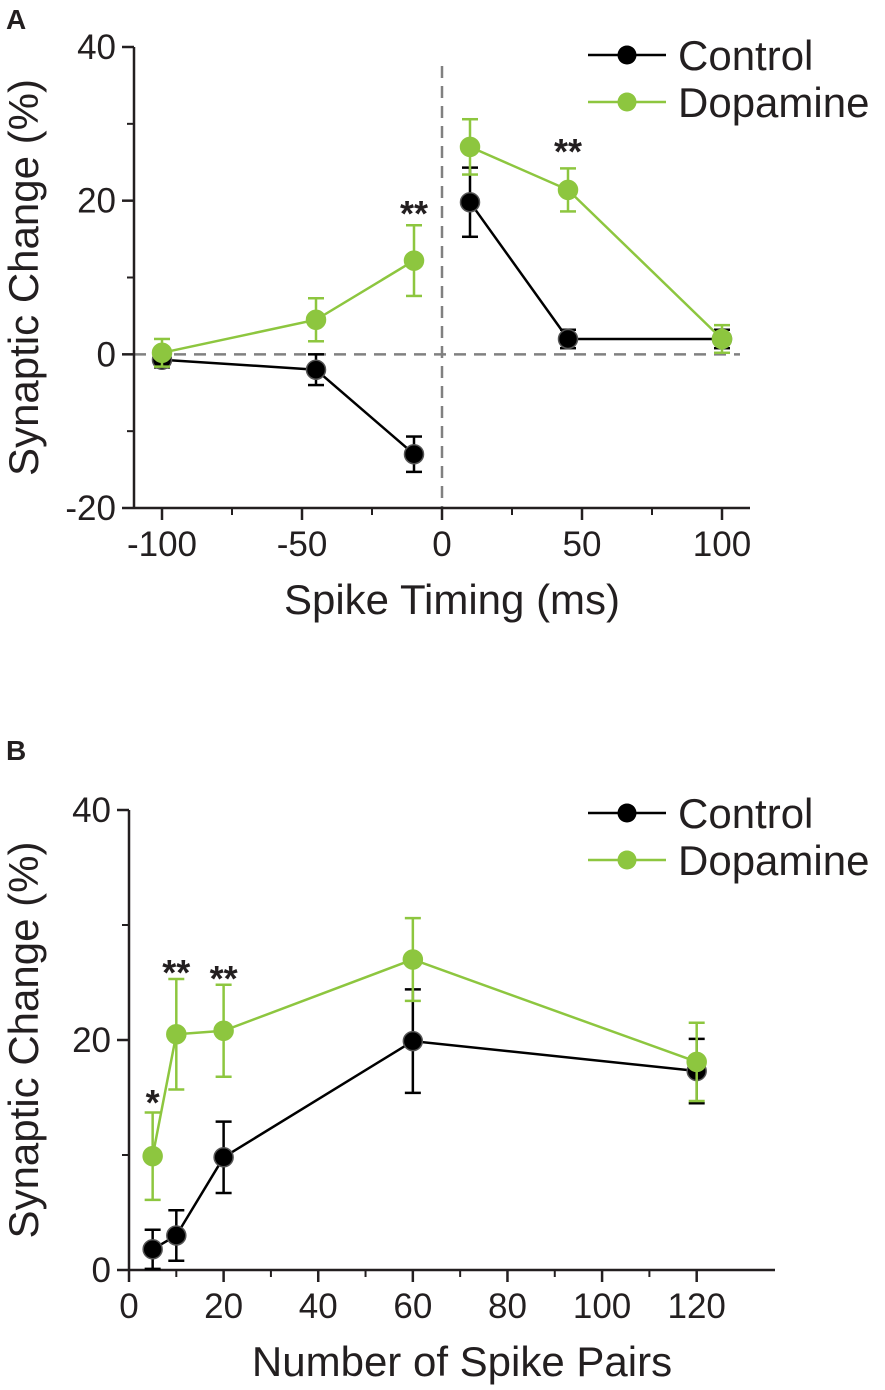 This screenshot has height=1390, width=885. I want to click on x-tick-label: 60, so click(412, 1306).